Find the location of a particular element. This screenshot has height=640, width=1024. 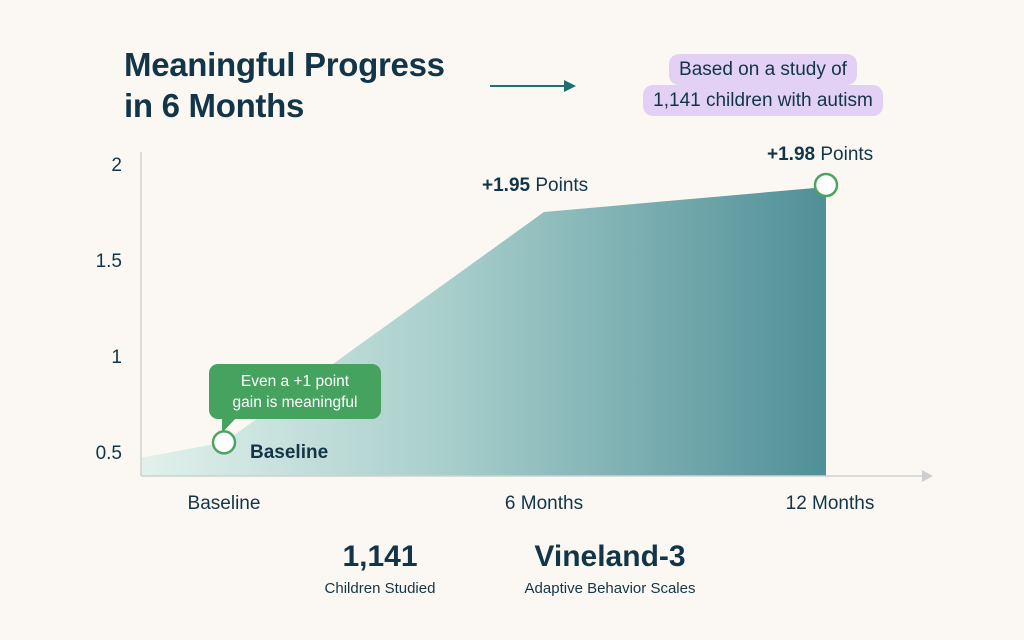

title-line-2: in 6 Months is located at coordinates (214, 105).